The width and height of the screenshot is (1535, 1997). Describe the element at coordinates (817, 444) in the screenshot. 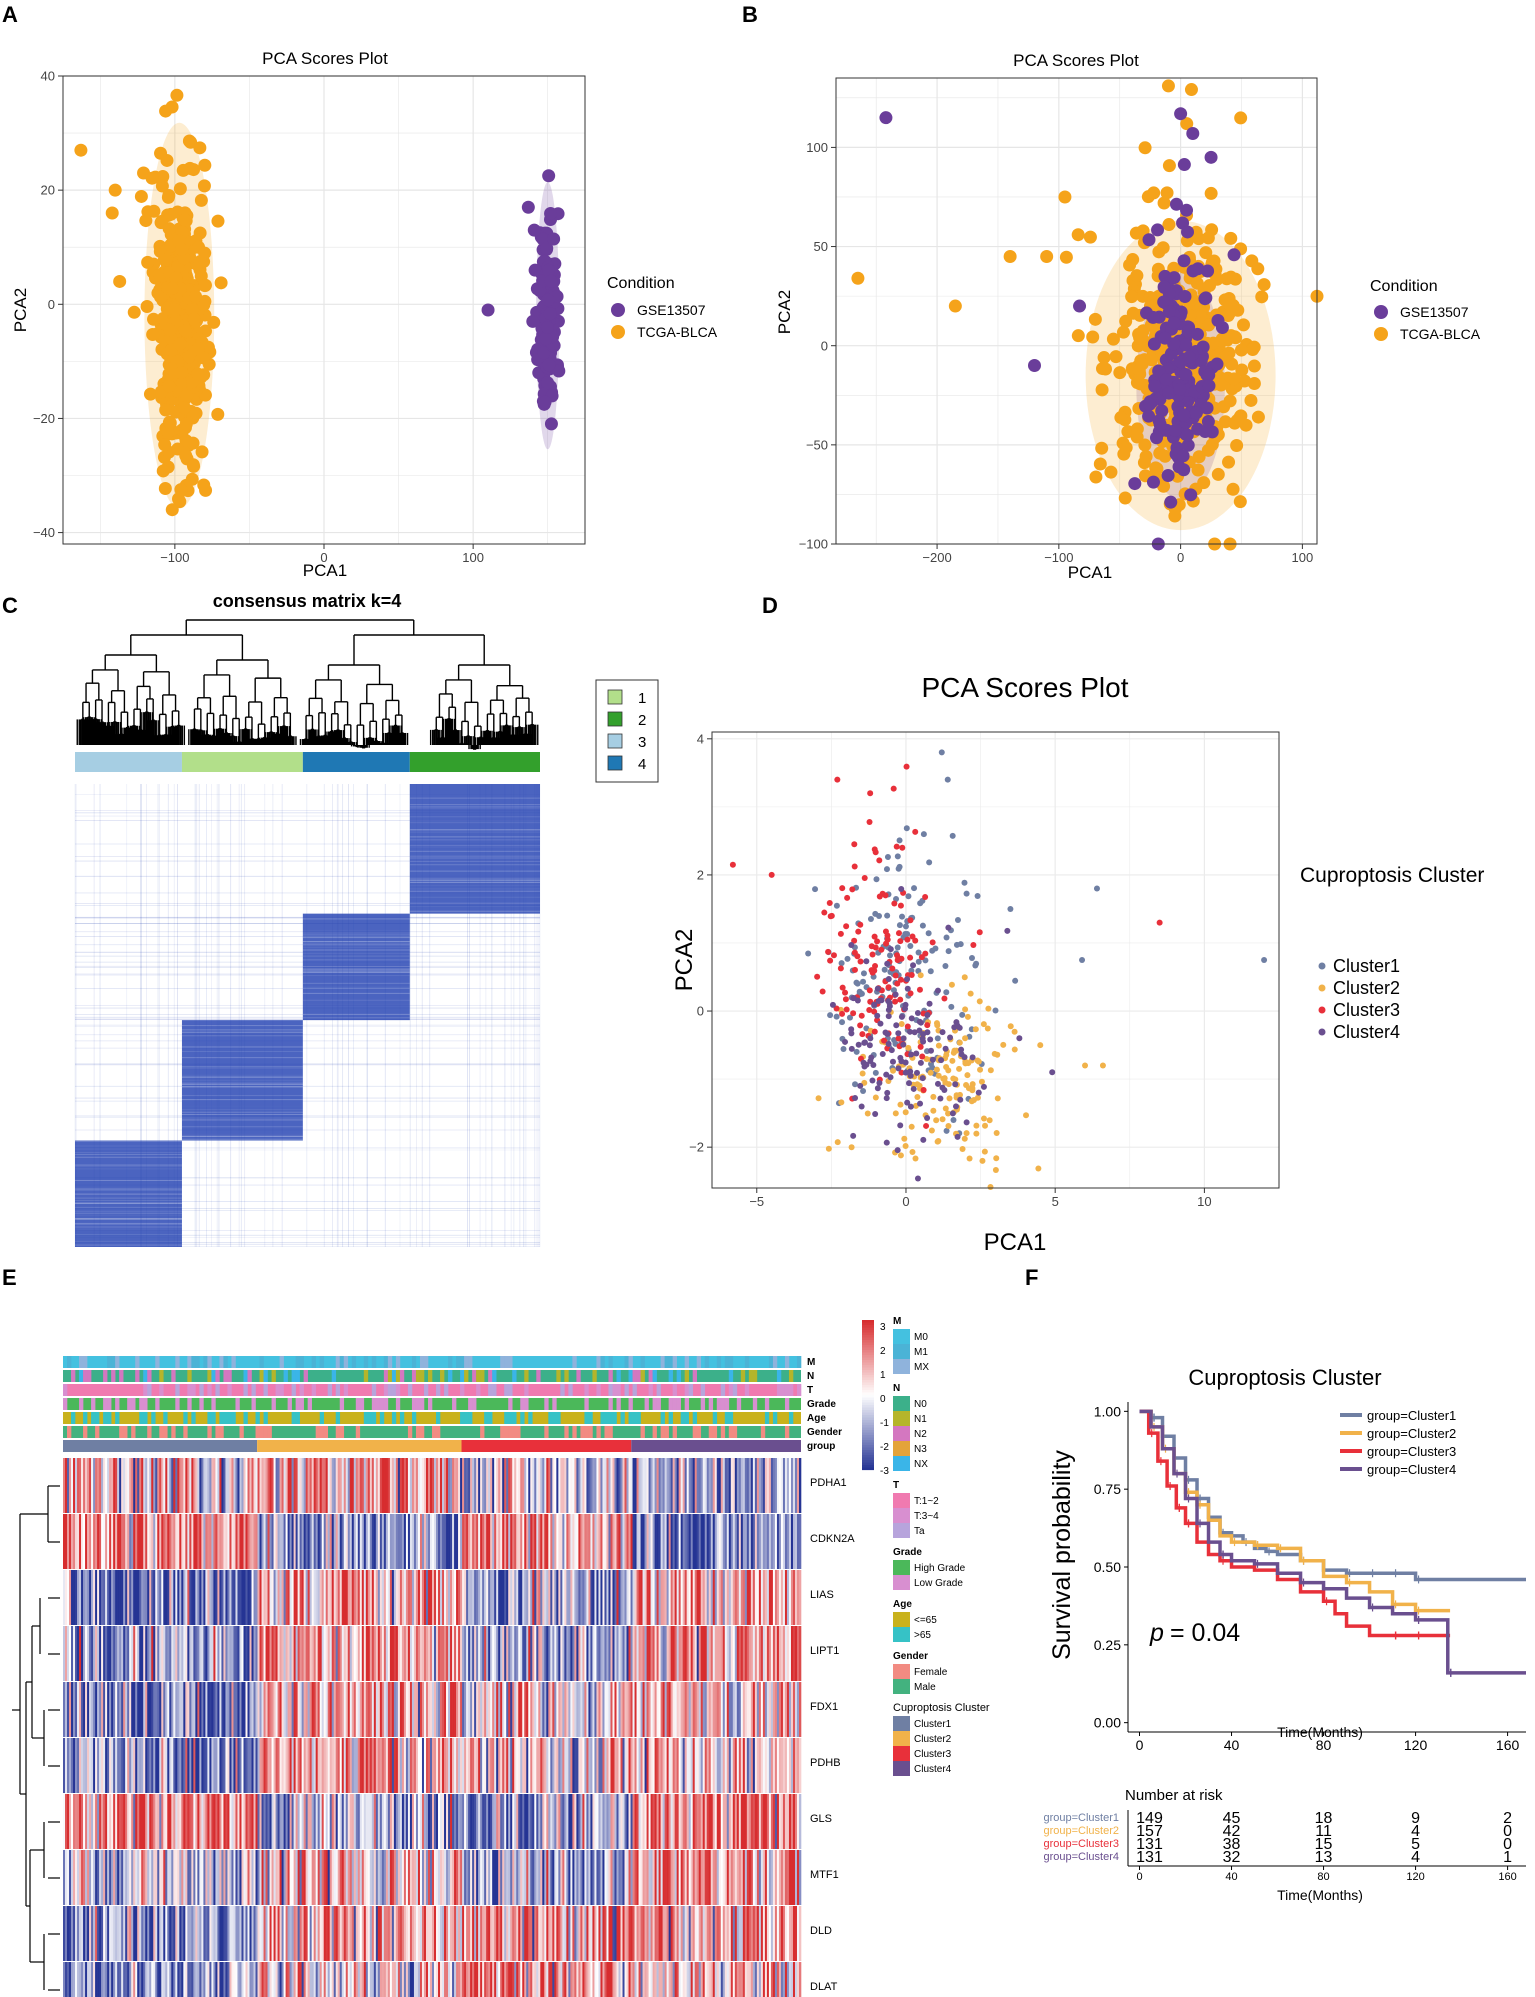

I see `b-plot-ytick-label: −50` at that location.